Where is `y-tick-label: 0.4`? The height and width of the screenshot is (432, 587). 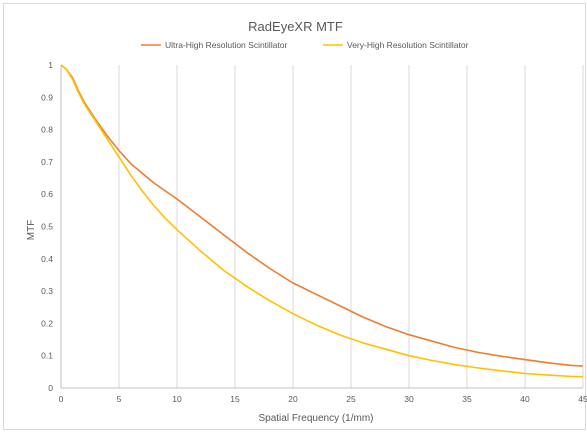 y-tick-label: 0.4 is located at coordinates (47, 259).